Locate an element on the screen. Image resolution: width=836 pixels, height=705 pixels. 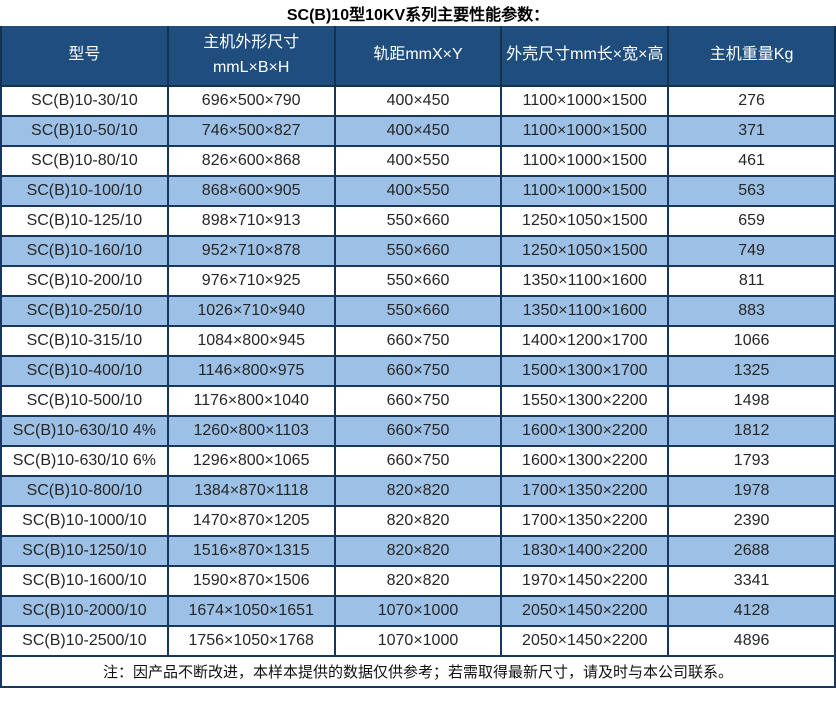
table-cell: 1674×1050×1651 is located at coordinates (251, 611).